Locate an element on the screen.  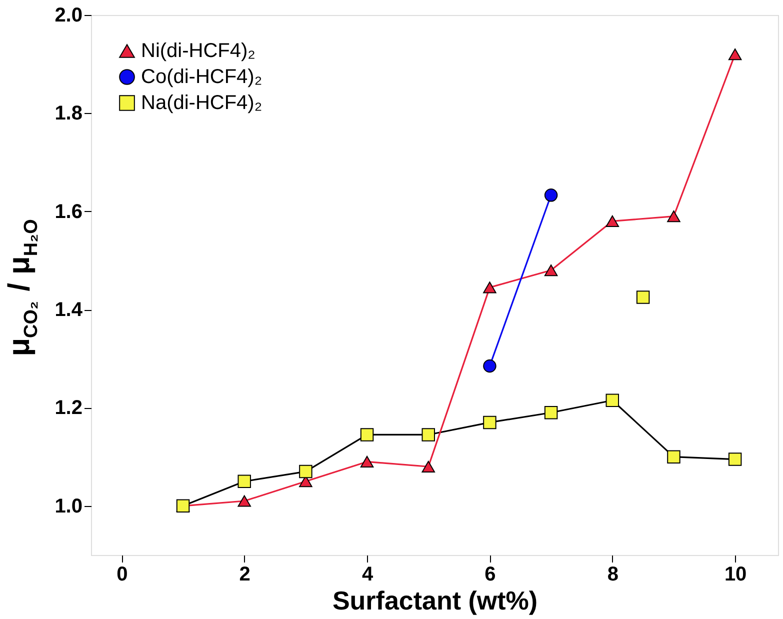
y-tick-label: 1.8 is located at coordinates (68, 113).